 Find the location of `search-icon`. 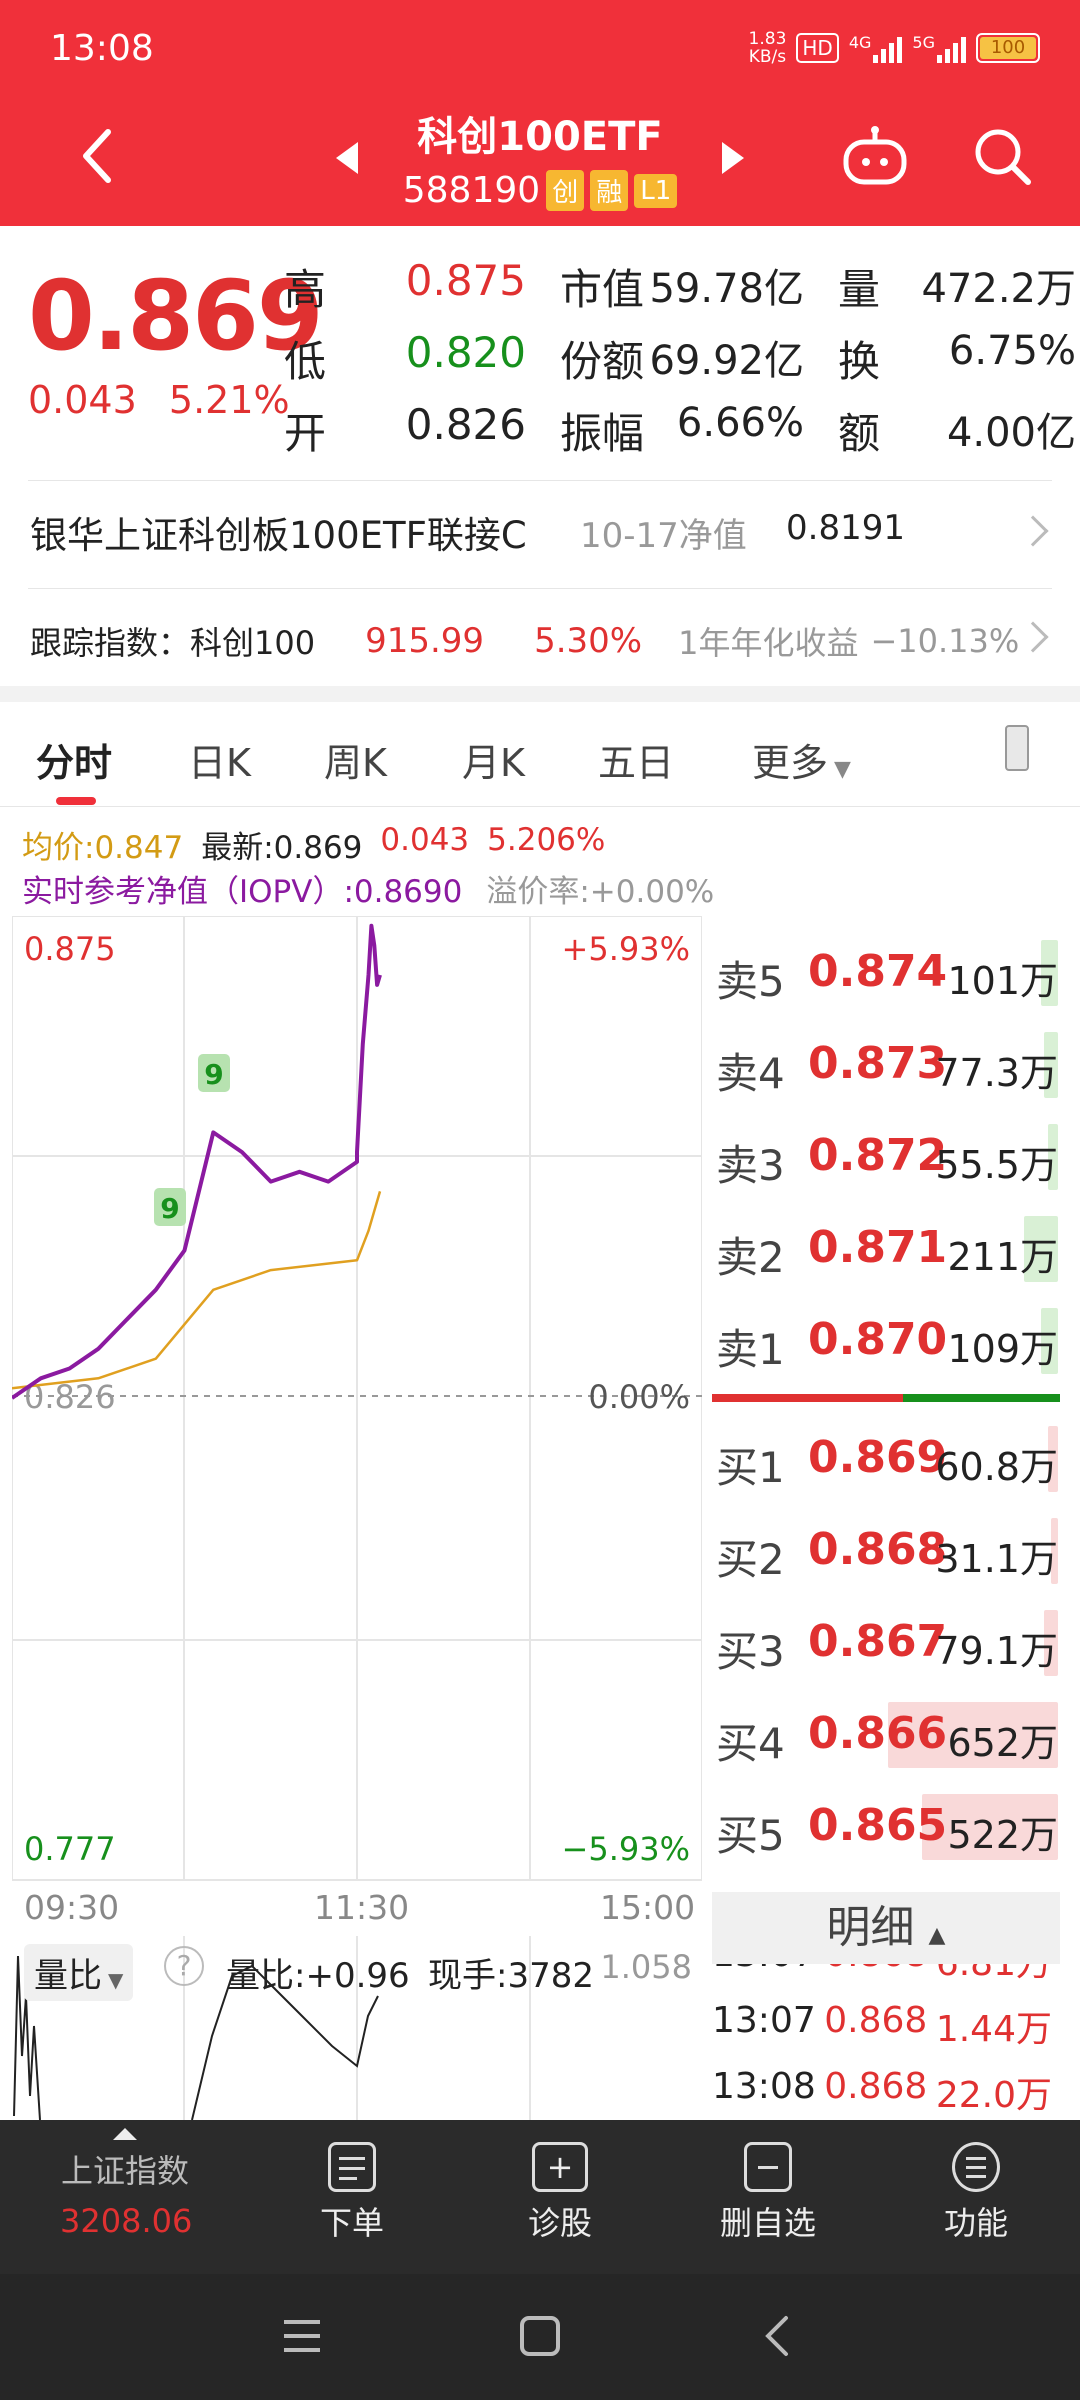

search-icon is located at coordinates (1002, 156).